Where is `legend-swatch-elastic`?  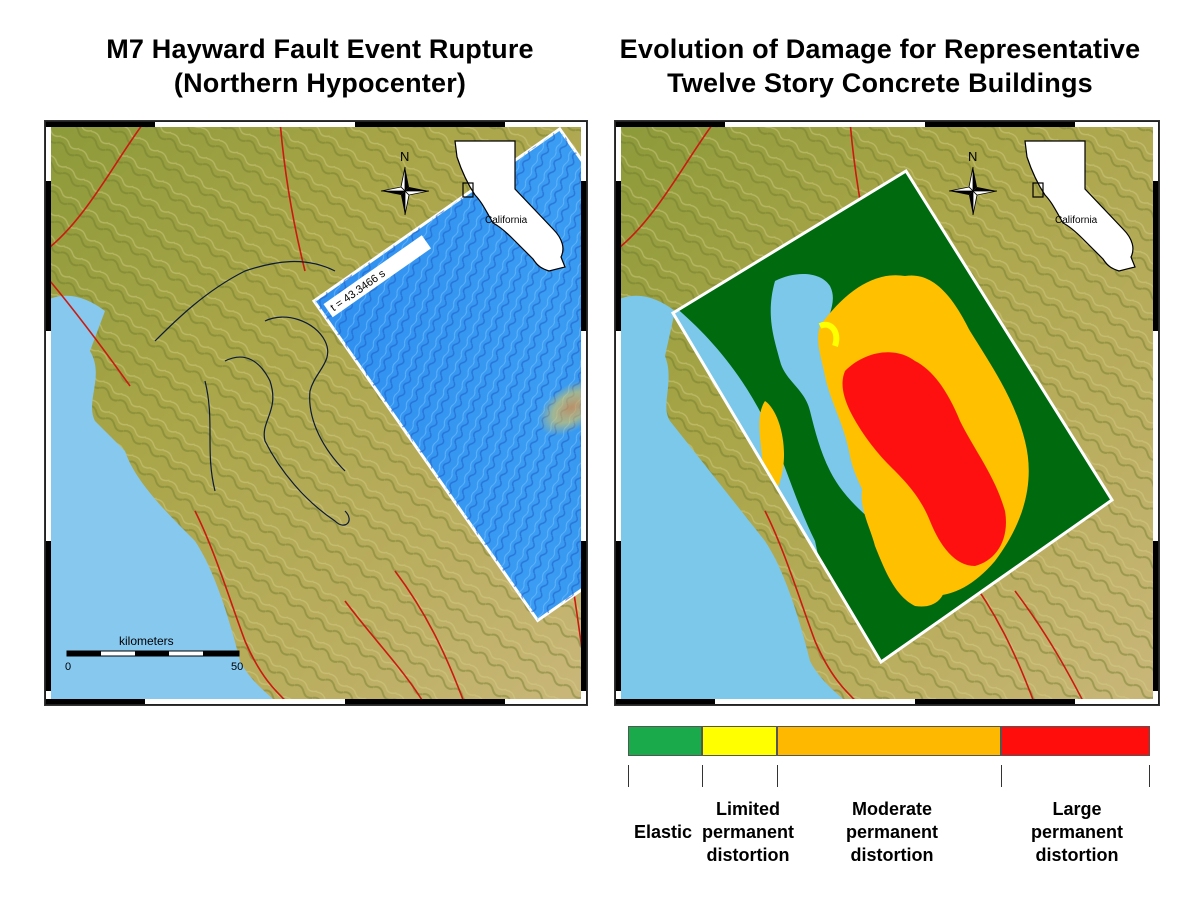
legend-swatch-elastic is located at coordinates (665, 741).